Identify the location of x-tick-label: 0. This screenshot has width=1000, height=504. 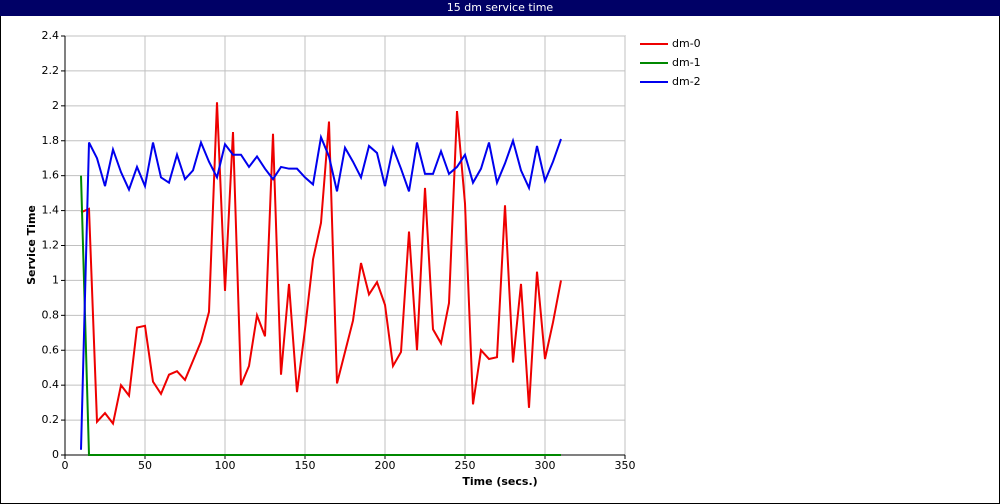
(65, 465).